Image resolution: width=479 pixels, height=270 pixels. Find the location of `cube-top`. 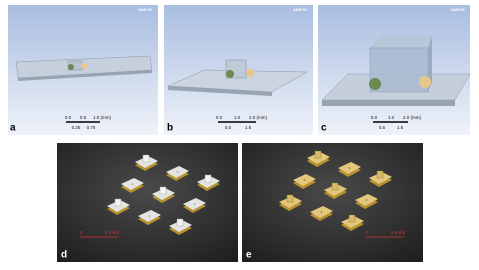

cube-top is located at coordinates (401, 42).